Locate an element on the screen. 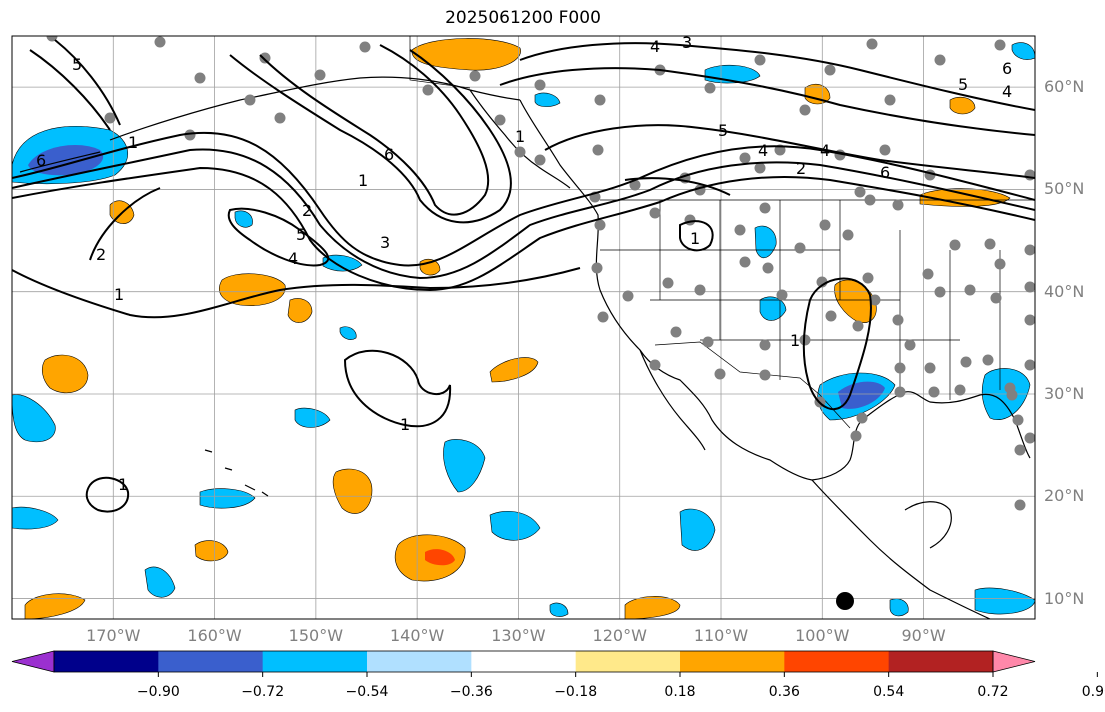  latitude-label: 20°N is located at coordinates (1064, 496).